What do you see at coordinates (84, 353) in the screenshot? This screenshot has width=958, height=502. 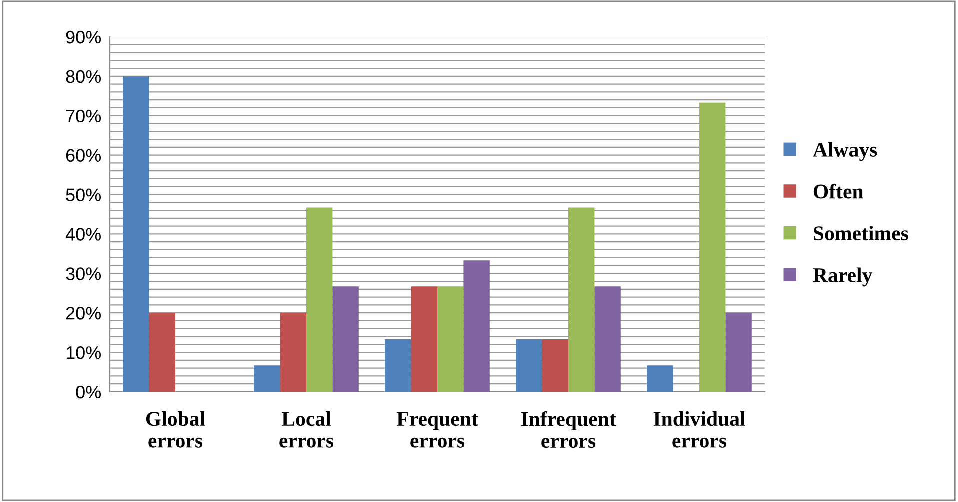 I see `y-tick-label: 10%` at bounding box center [84, 353].